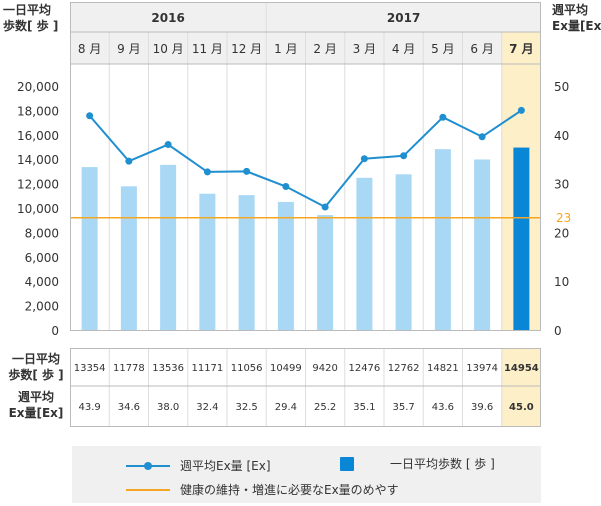  I want to click on table-cell: 14954, so click(521, 368).